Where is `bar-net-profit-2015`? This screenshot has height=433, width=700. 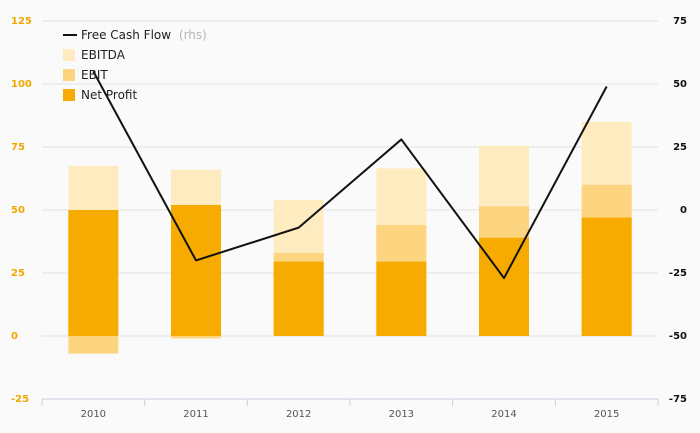
bar-net-profit-2015 is located at coordinates (606, 276).